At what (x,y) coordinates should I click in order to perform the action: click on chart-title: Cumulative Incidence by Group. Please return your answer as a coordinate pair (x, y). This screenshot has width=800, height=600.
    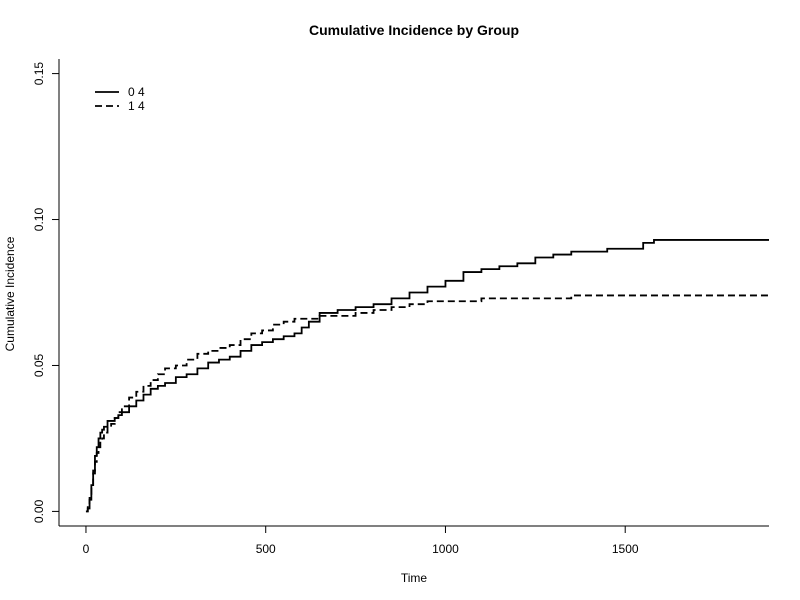
    Looking at the image, I should click on (414, 30).